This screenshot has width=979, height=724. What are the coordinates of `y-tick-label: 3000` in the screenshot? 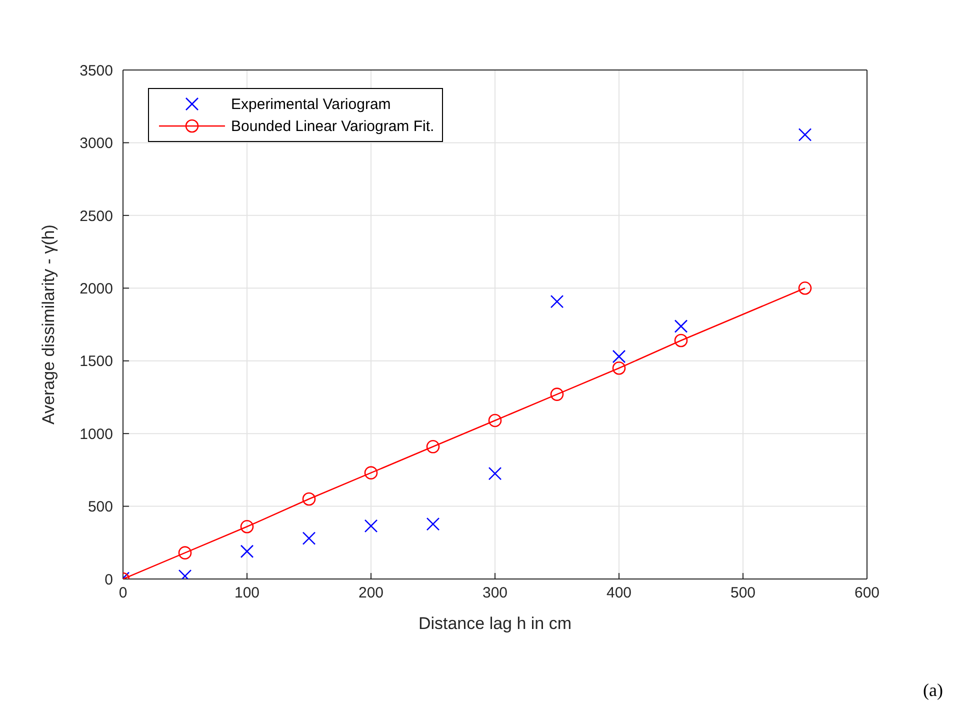 It's located at (96, 143).